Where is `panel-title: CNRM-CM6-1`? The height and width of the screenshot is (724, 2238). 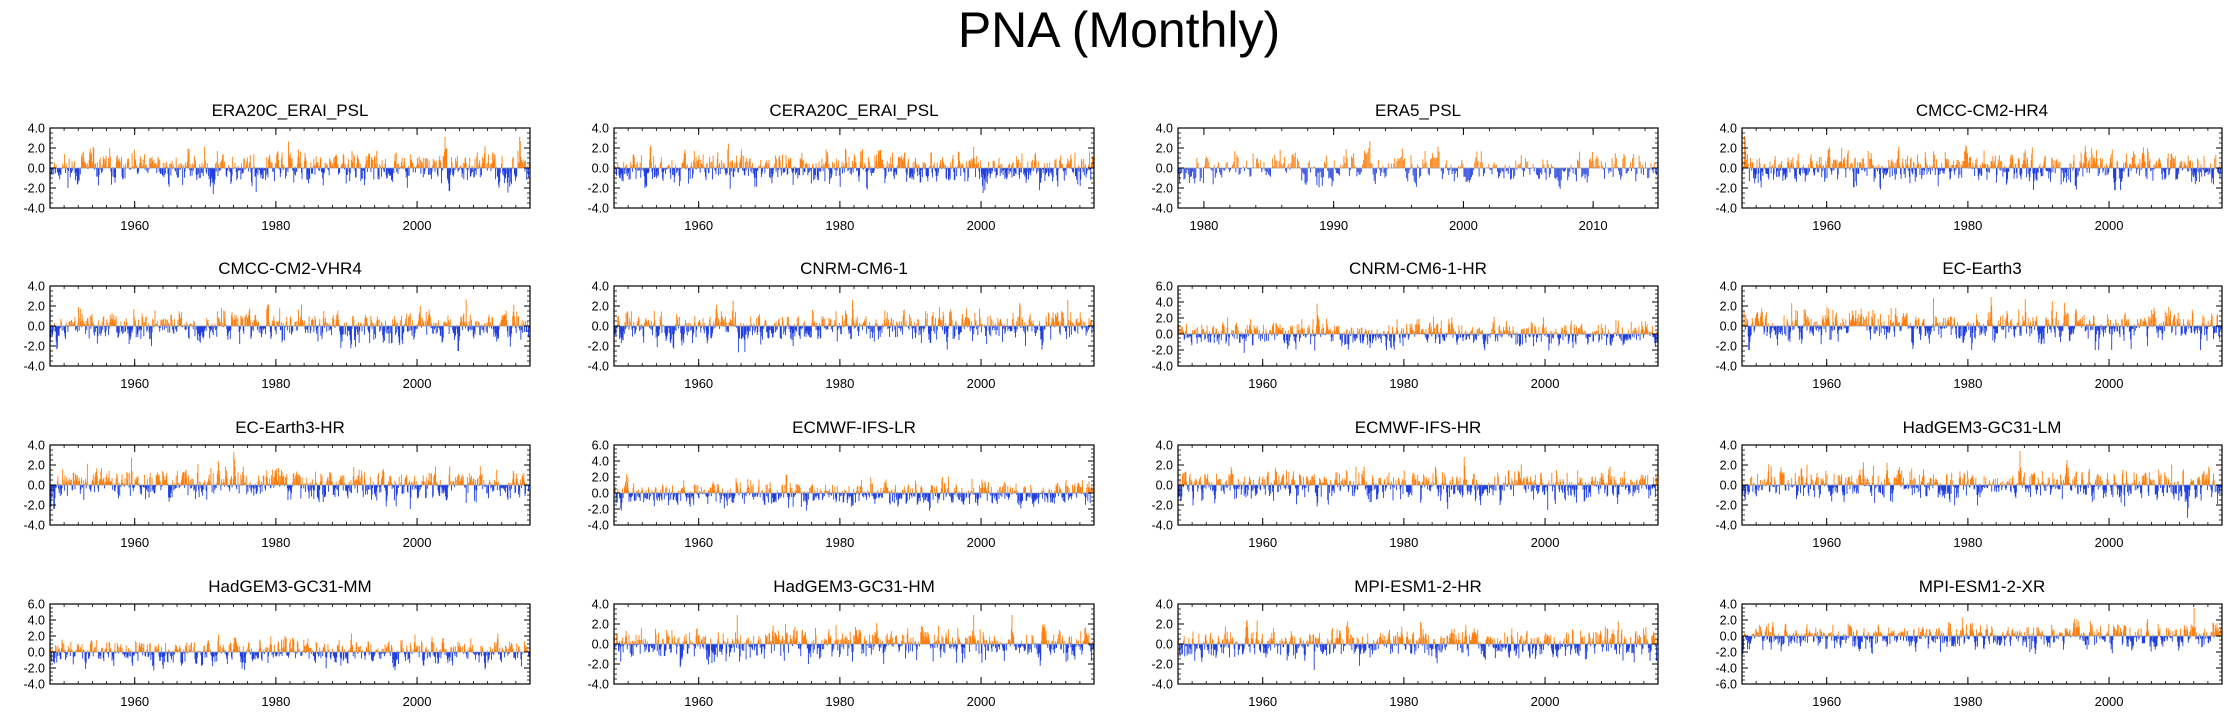 panel-title: CNRM-CM6-1 is located at coordinates (854, 268).